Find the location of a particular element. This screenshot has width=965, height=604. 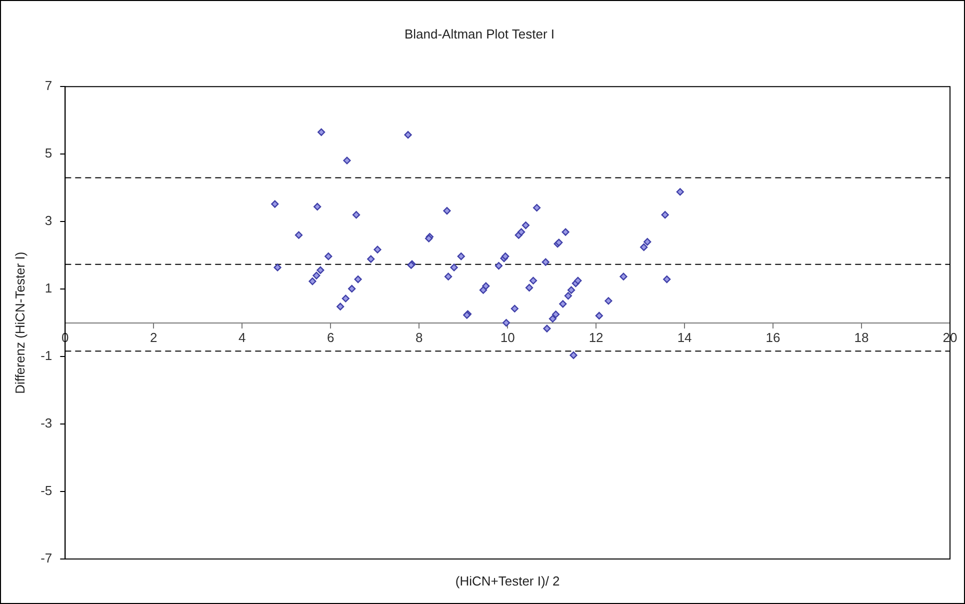

y-tick-label: 7 is located at coordinates (48, 86).